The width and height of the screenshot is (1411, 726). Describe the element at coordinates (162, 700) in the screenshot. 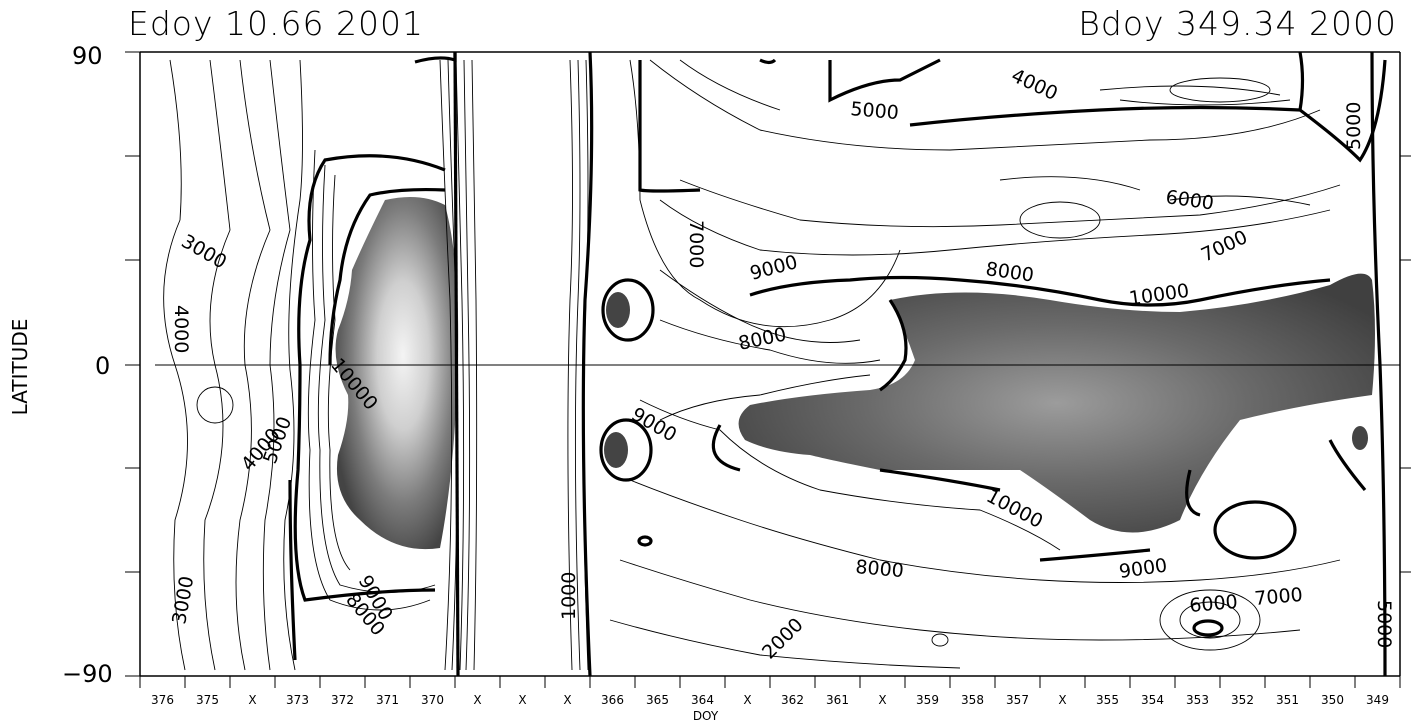

I see `x-tick-label: 376` at that location.